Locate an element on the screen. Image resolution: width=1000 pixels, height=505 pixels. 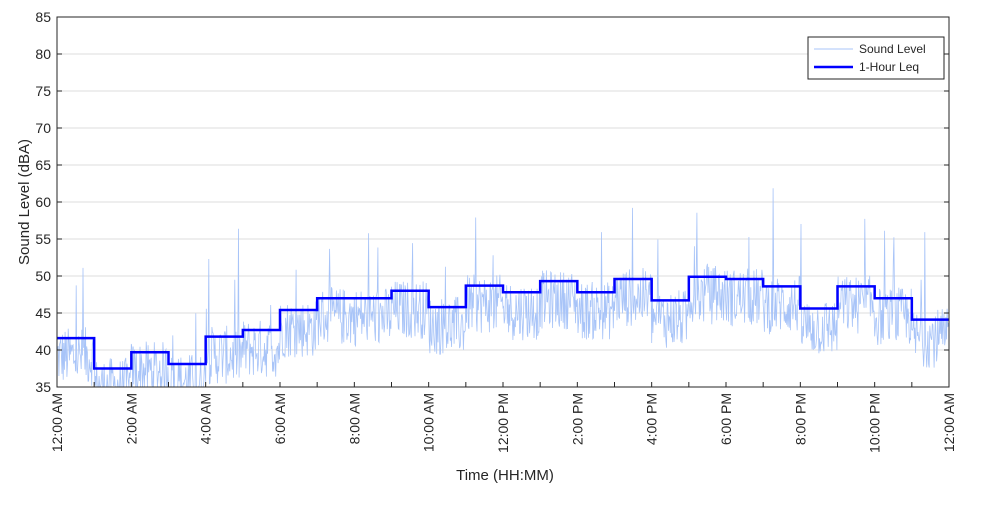
y-tick-label: 75 is located at coordinates (43, 91).